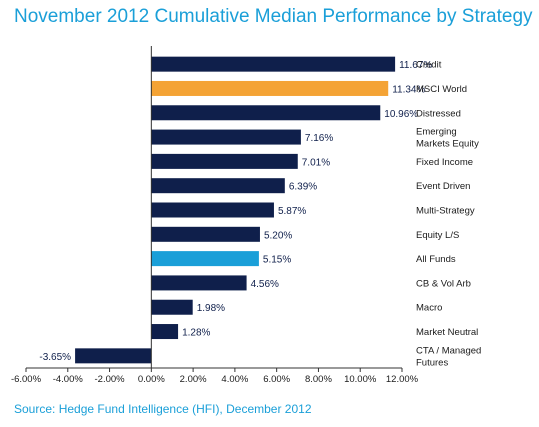  Describe the element at coordinates (151, 379) in the screenshot. I see `x-tick-label: 0.00%` at that location.